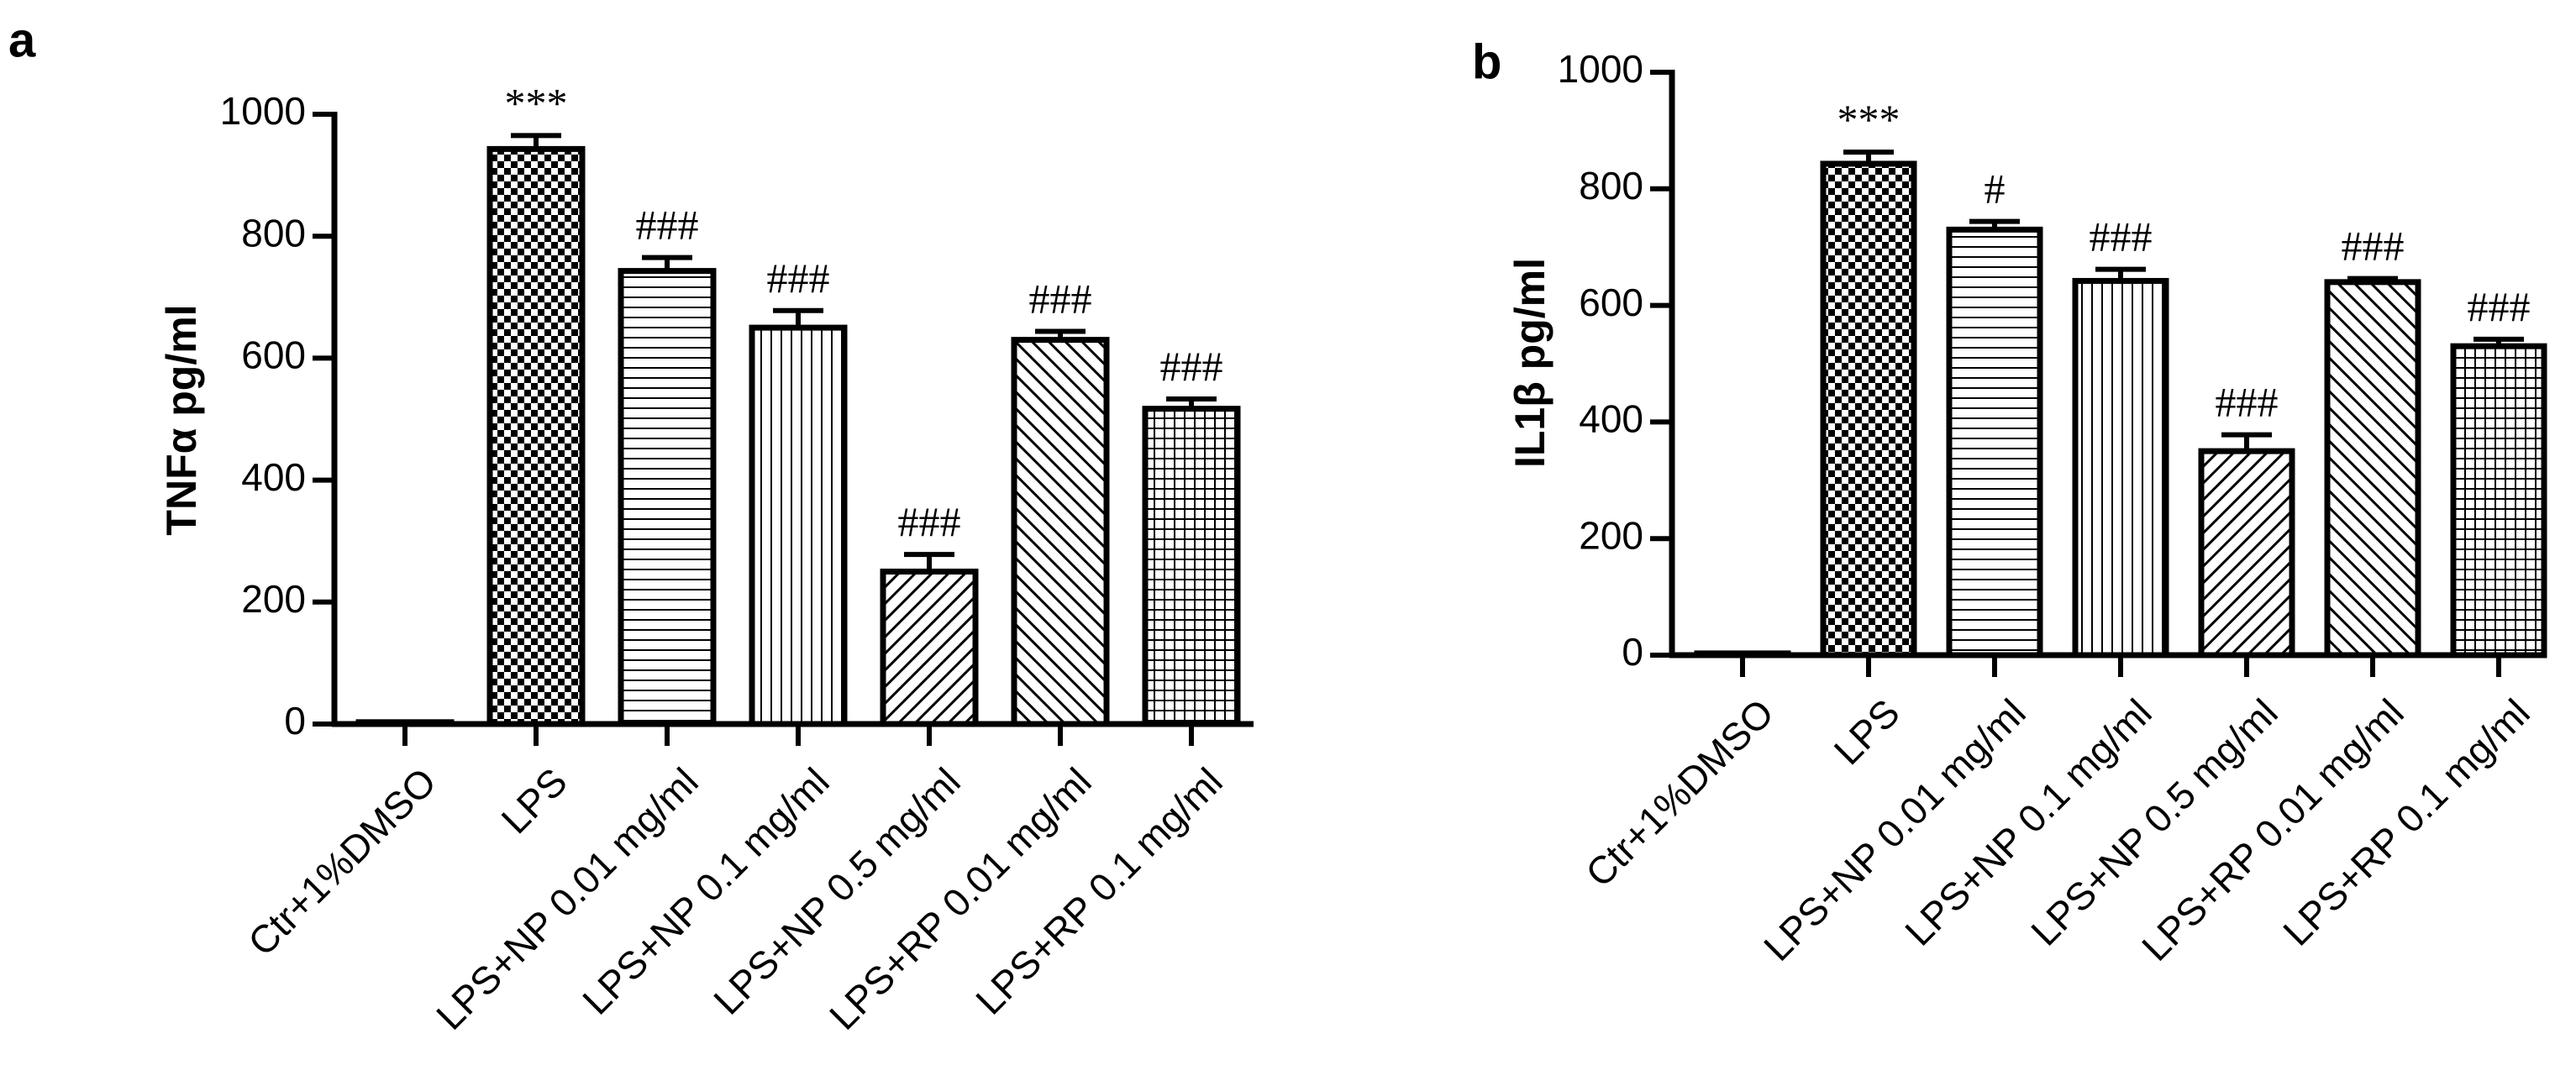  What do you see at coordinates (1486, 61) in the screenshot?
I see `panel-label-b: b` at bounding box center [1486, 61].